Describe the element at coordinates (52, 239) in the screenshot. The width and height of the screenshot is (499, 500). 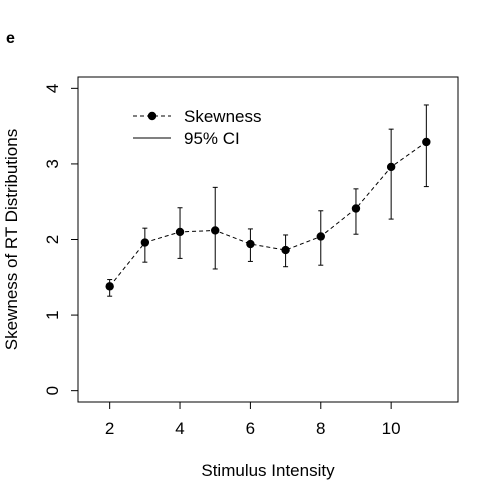
I see `y-tick-label: 2` at that location.